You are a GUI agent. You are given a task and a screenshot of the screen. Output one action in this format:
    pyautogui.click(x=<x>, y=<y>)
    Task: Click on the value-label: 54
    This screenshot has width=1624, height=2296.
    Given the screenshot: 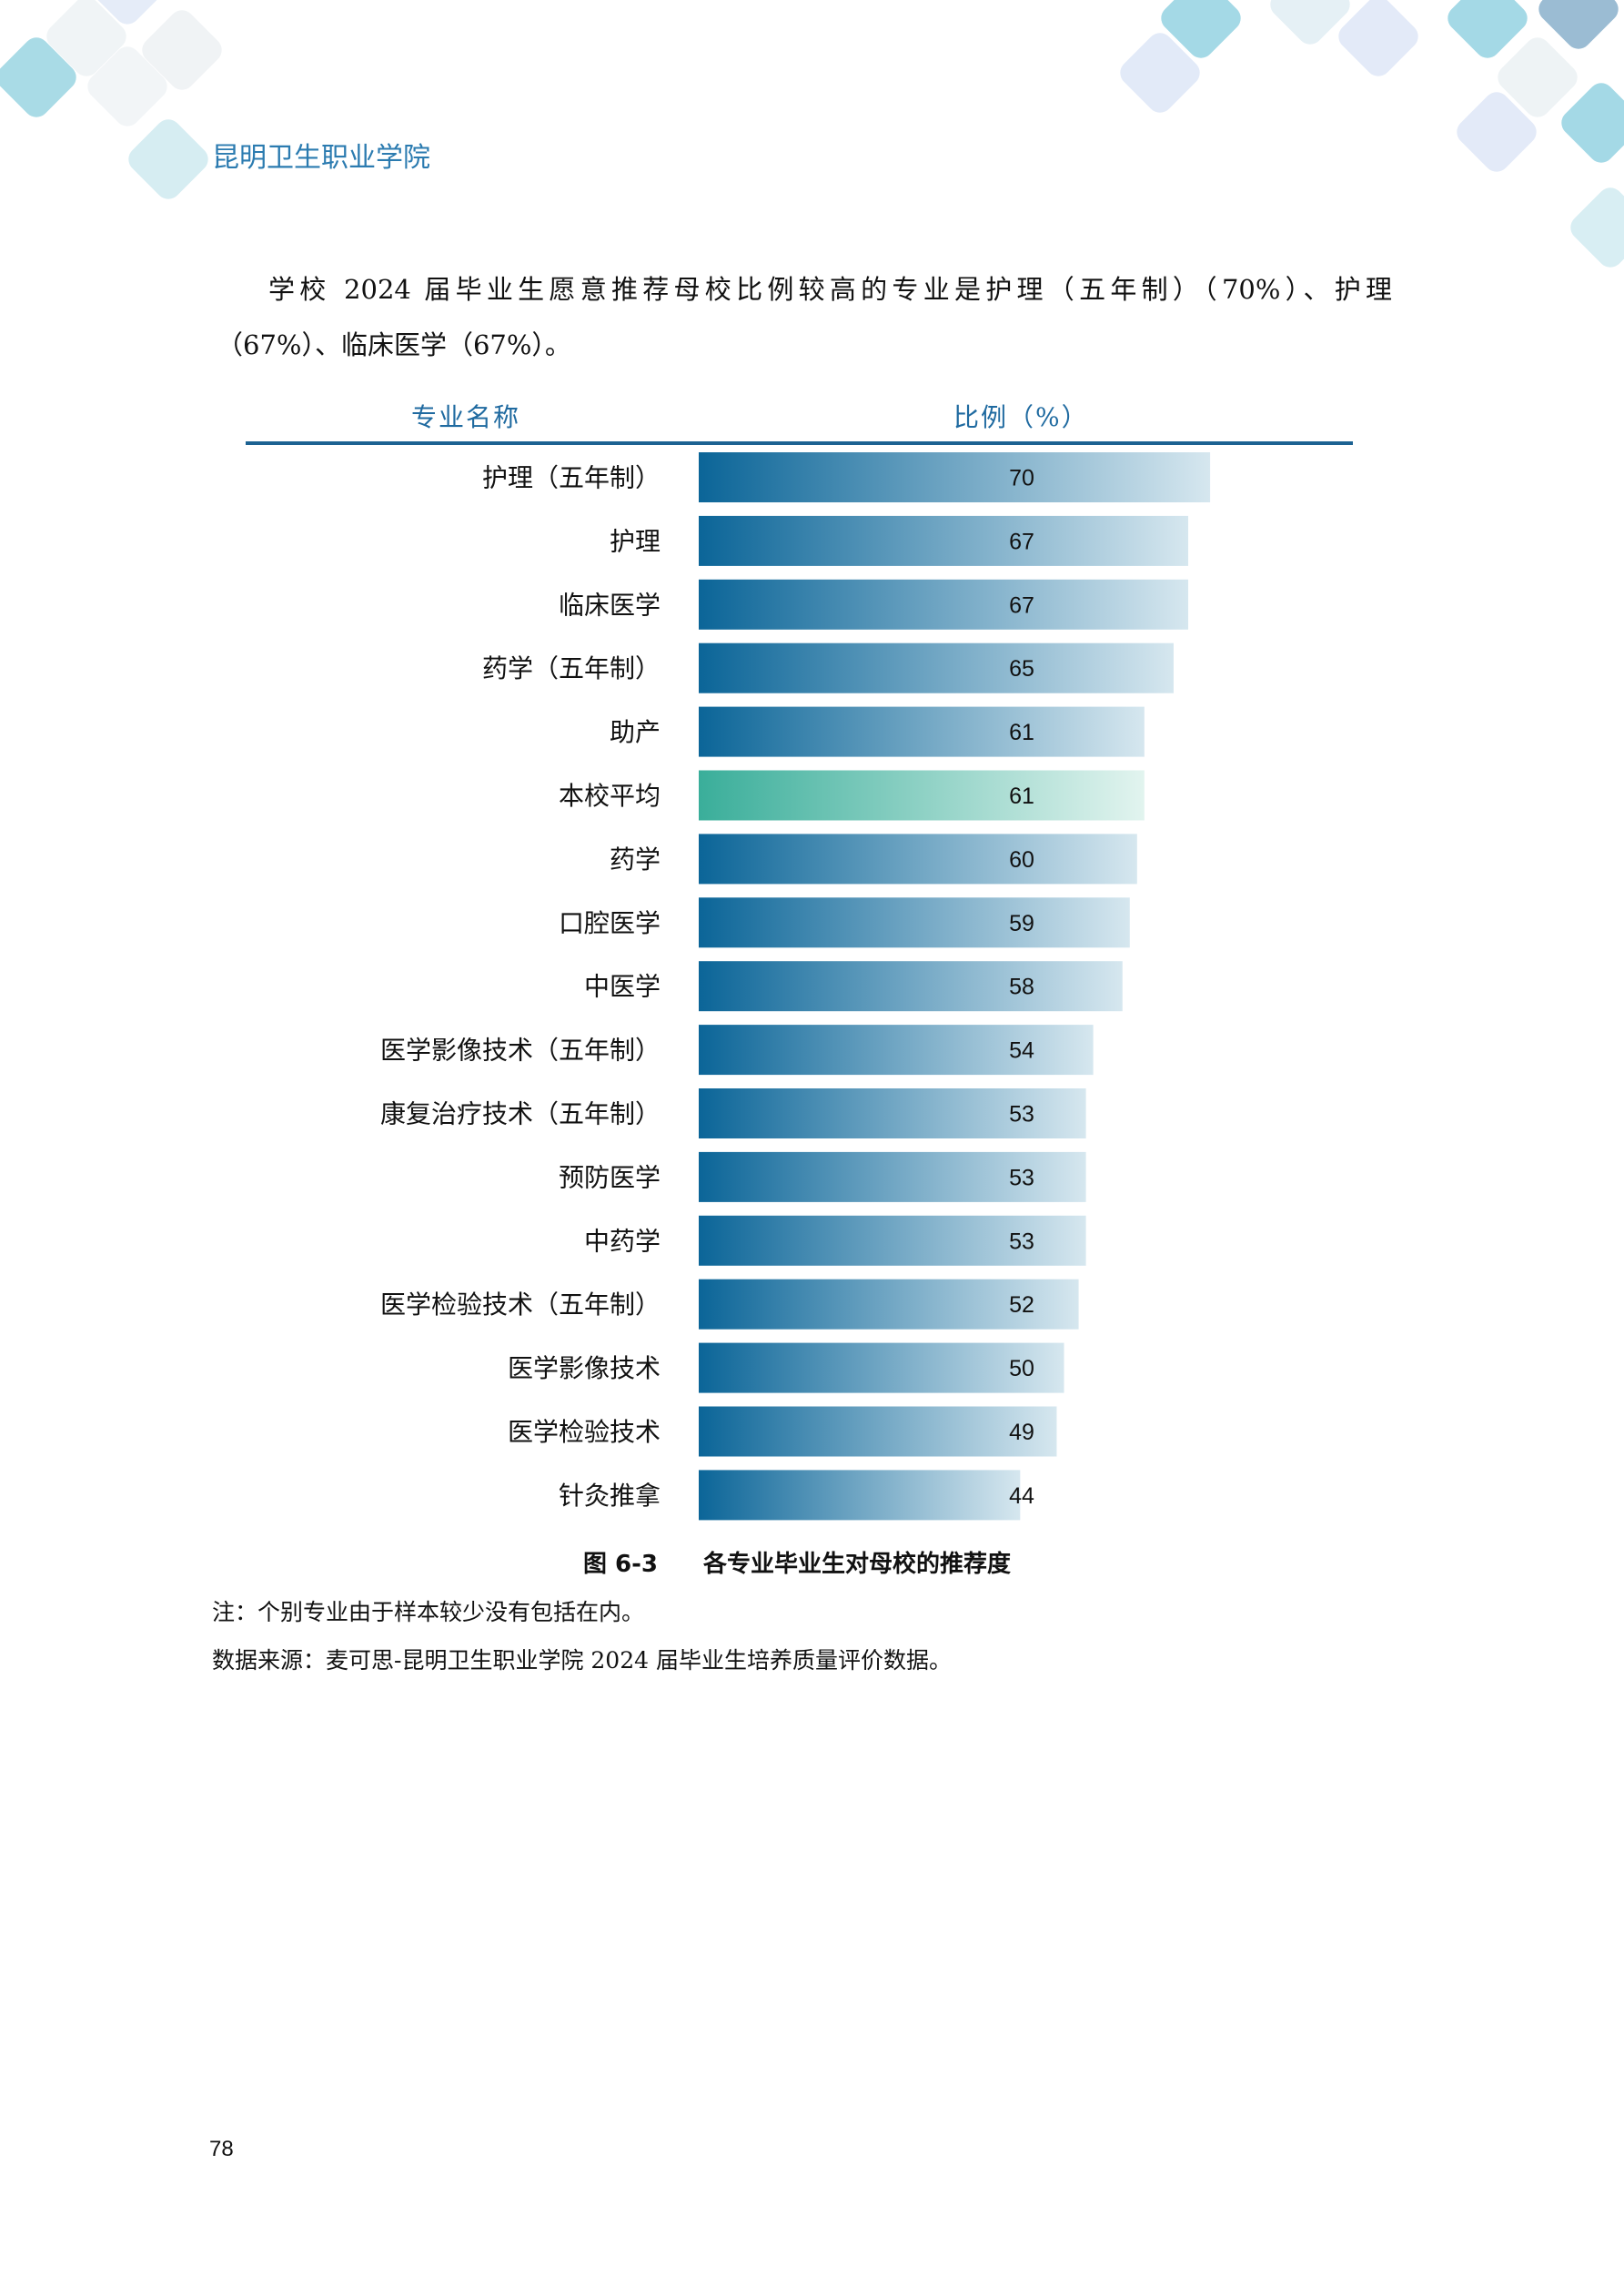 What is the action you would take?
    pyautogui.click(x=1021, y=1051)
    